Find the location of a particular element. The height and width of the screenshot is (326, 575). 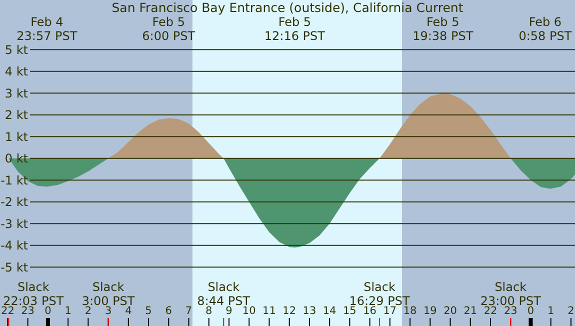

y-tick-label: 3 kt is located at coordinates (16, 93).